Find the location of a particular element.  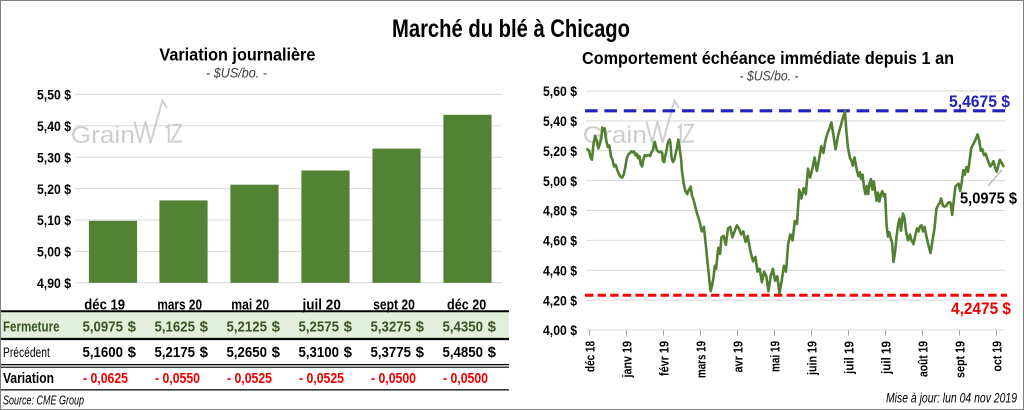

svg-text: mai 20 is located at coordinates (250, 304).